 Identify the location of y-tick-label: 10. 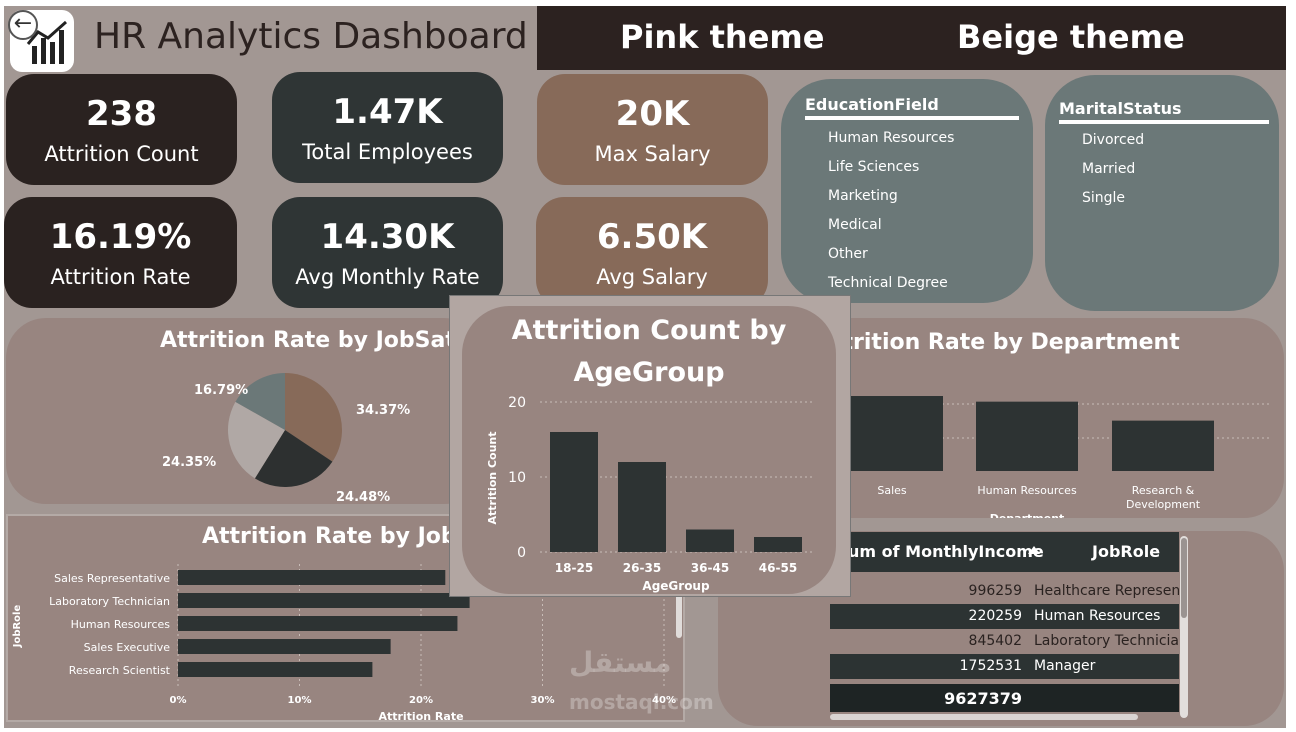
(517, 478).